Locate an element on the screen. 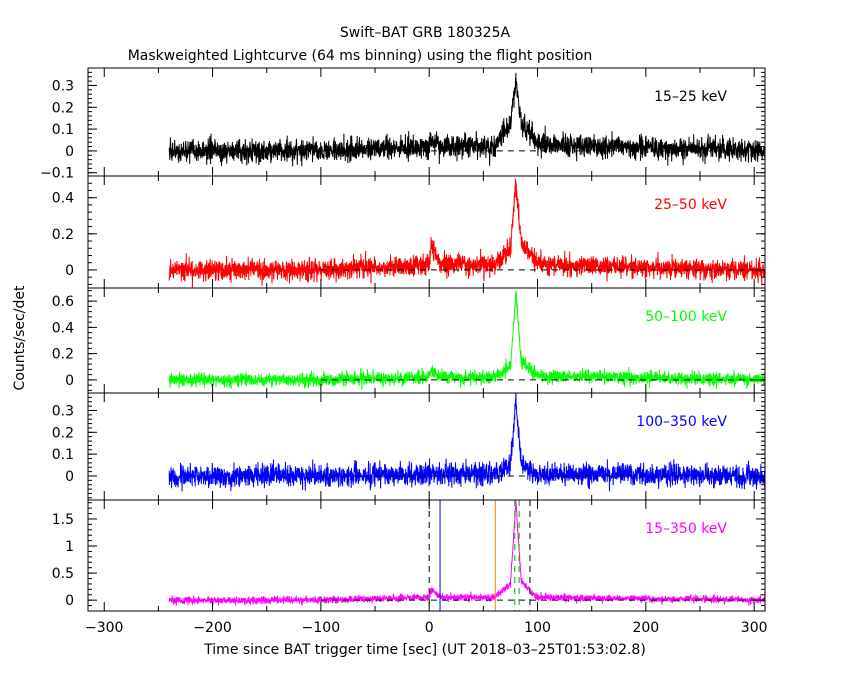  panel-3: 0 0.2 0.4 0.6 50–100 keV is located at coordinates (409, 340).